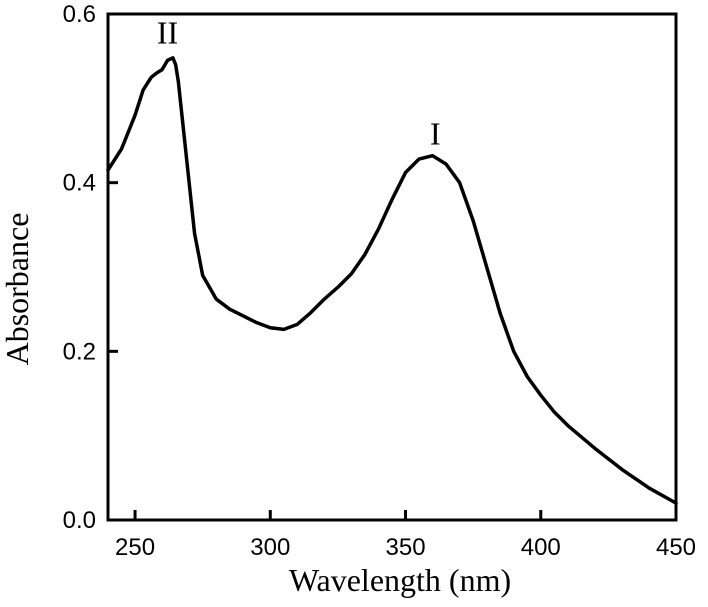 Image resolution: width=708 pixels, height=607 pixels. I want to click on x-axis-title: Wavelength (nm), so click(400, 580).